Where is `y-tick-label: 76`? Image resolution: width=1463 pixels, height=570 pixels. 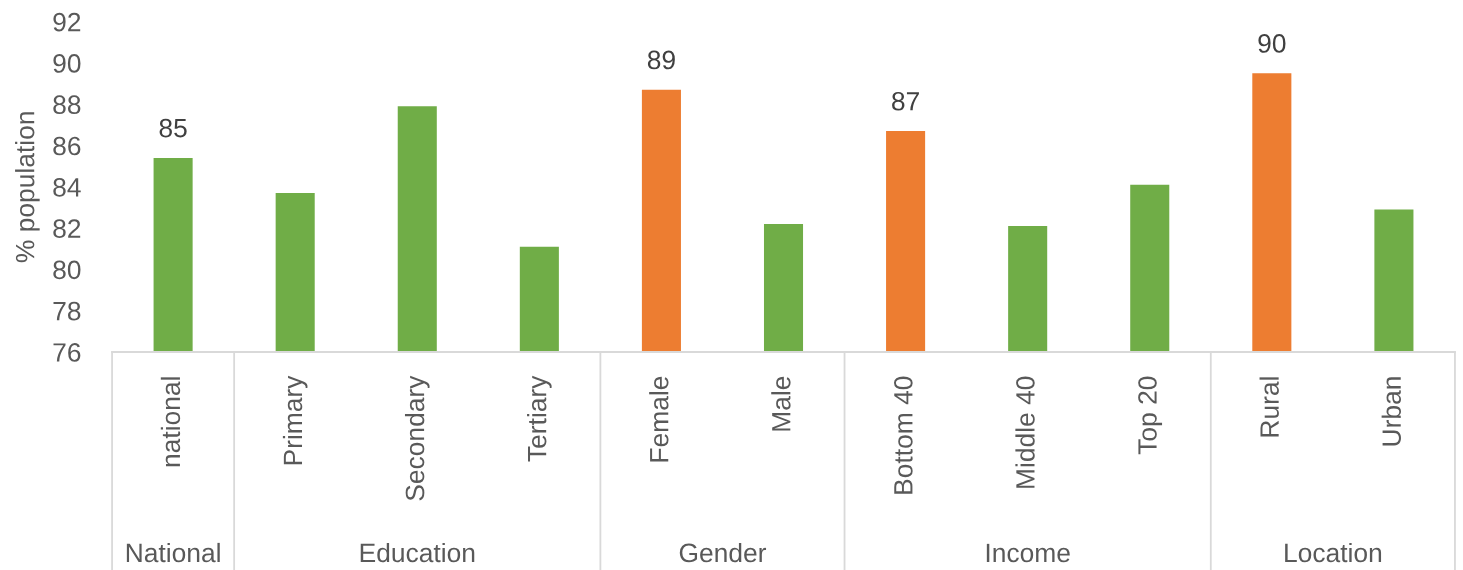 y-tick-label: 76 is located at coordinates (67, 352).